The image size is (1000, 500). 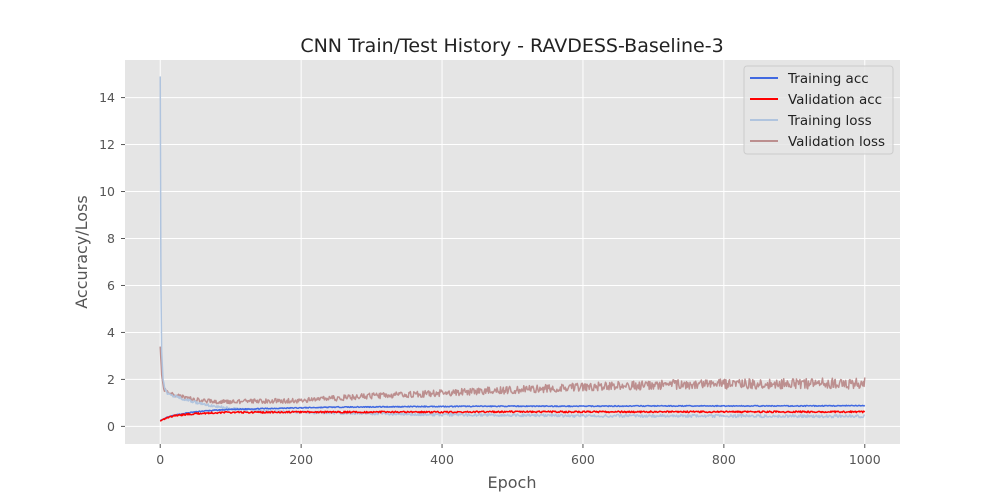 I want to click on y-tick-label: 4, so click(x=111, y=332).